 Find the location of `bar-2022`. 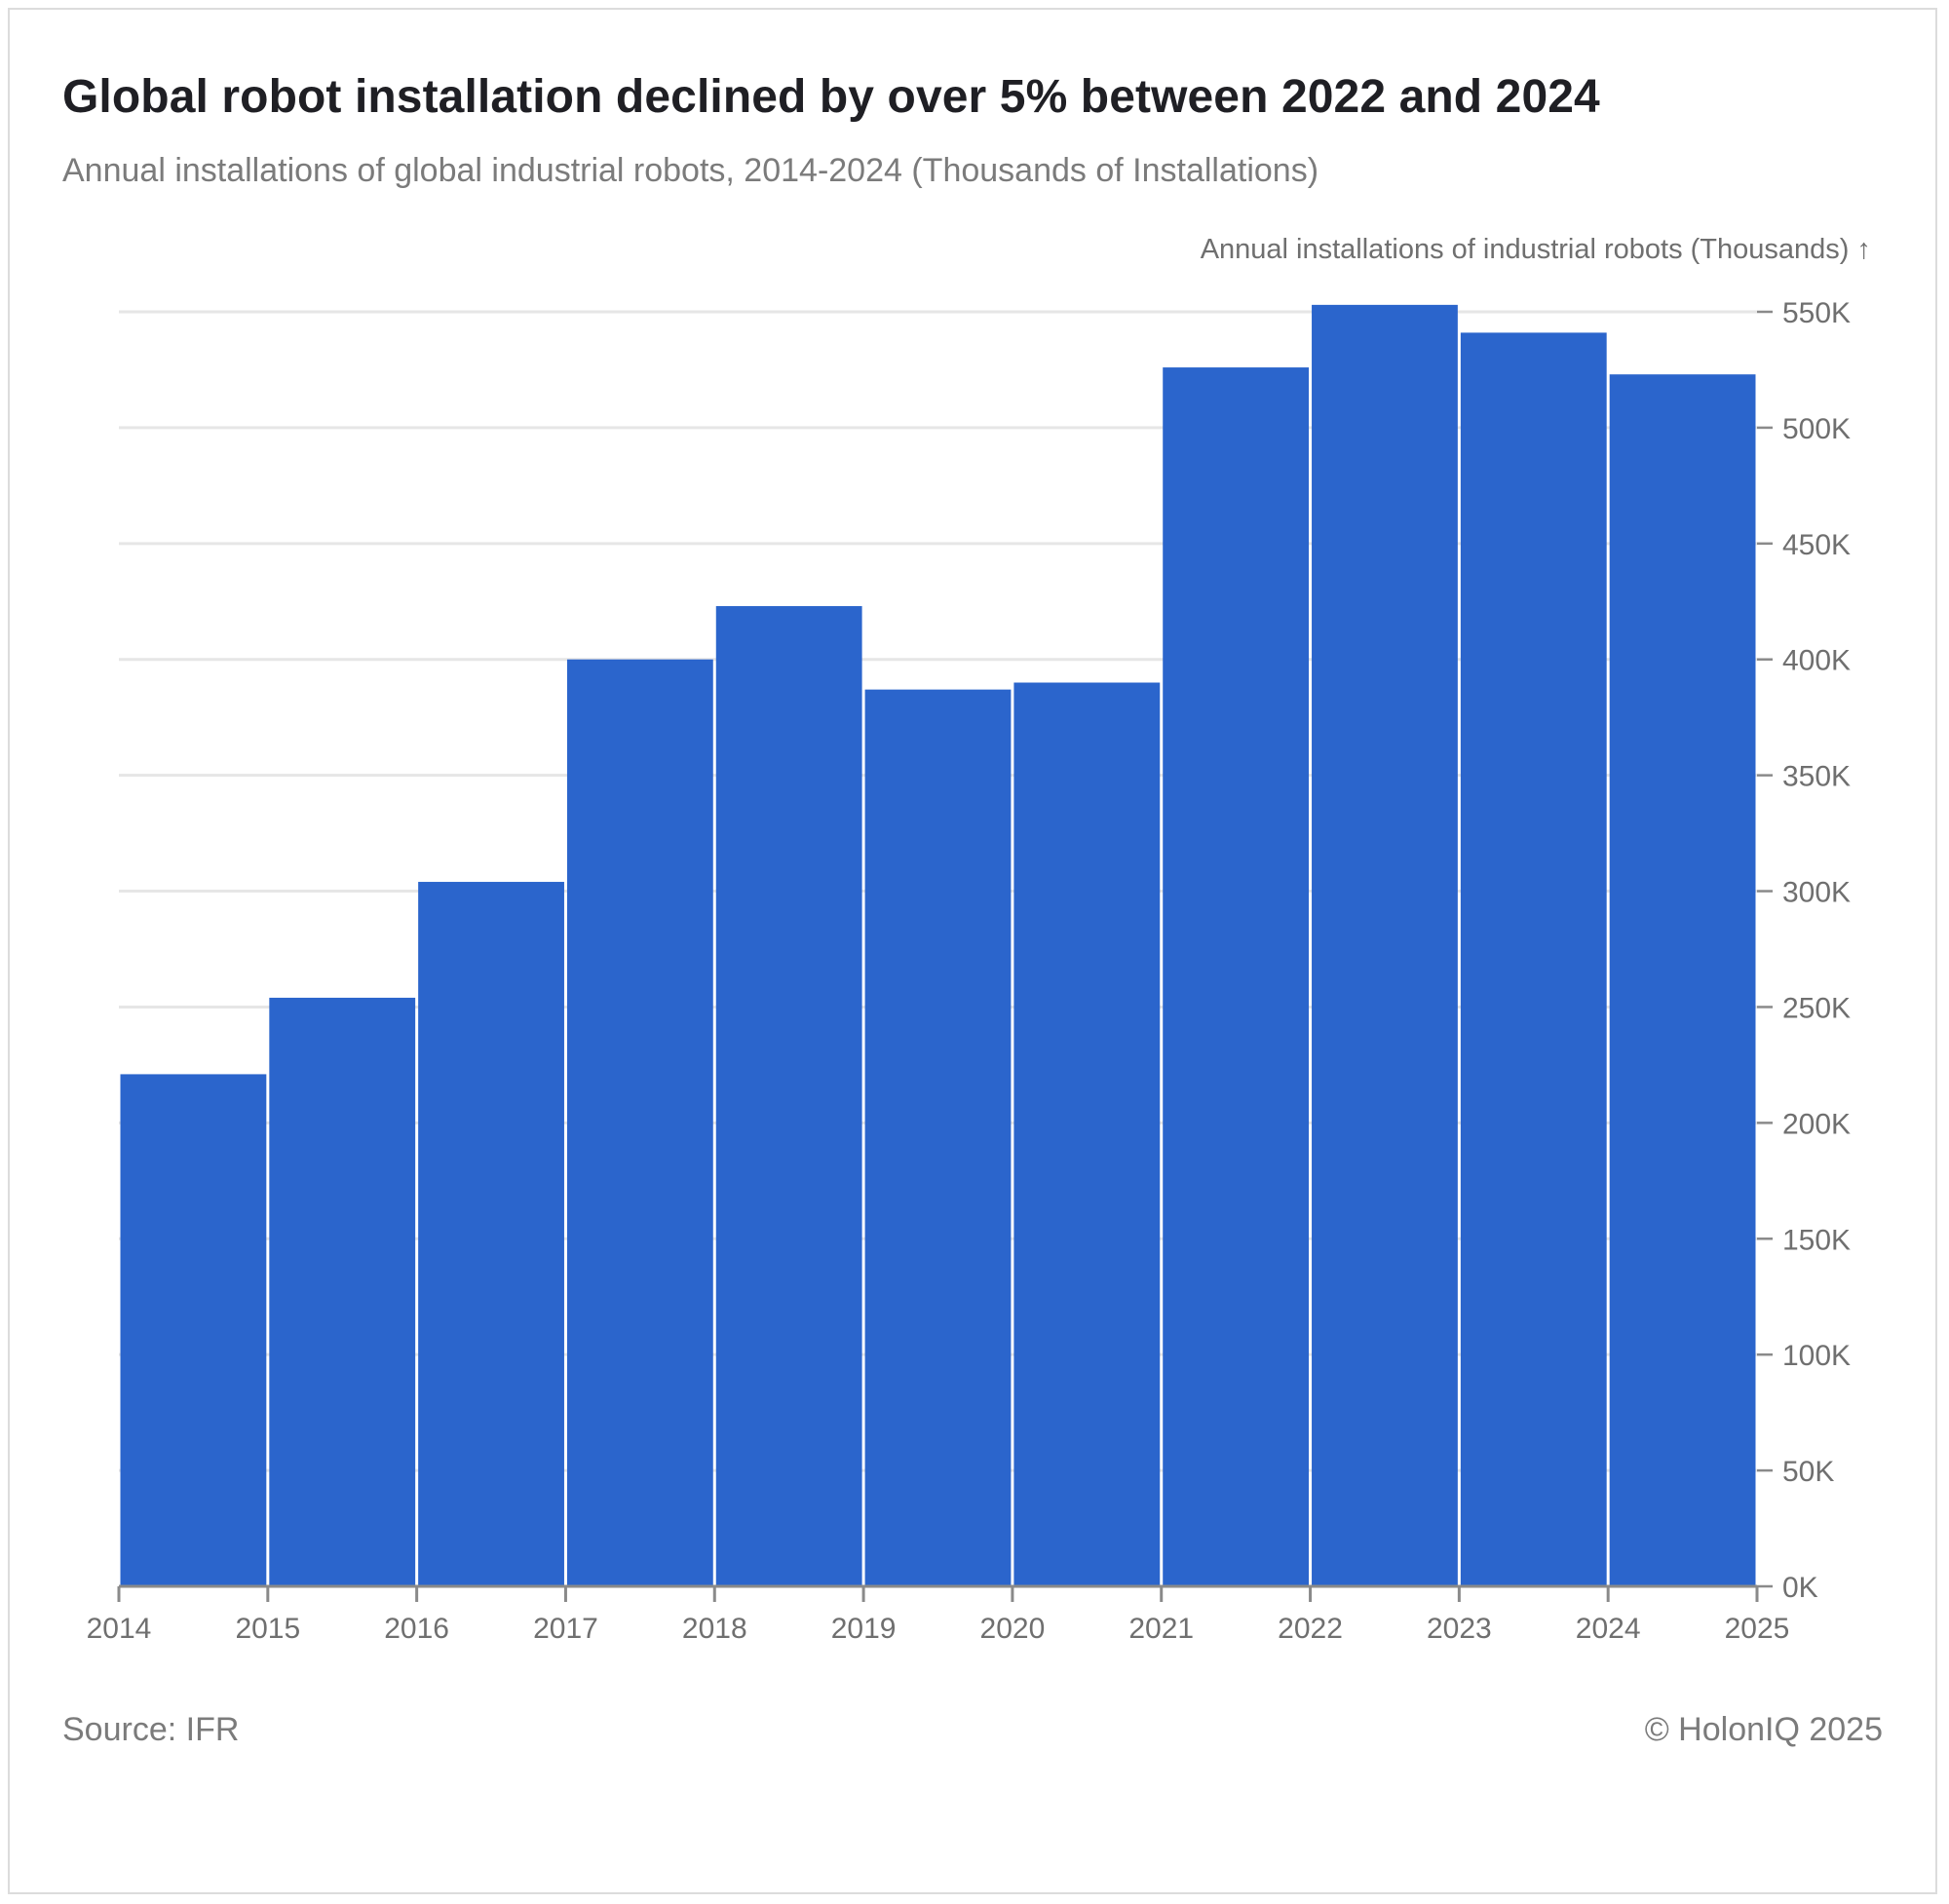

bar-2022 is located at coordinates (1385, 945).